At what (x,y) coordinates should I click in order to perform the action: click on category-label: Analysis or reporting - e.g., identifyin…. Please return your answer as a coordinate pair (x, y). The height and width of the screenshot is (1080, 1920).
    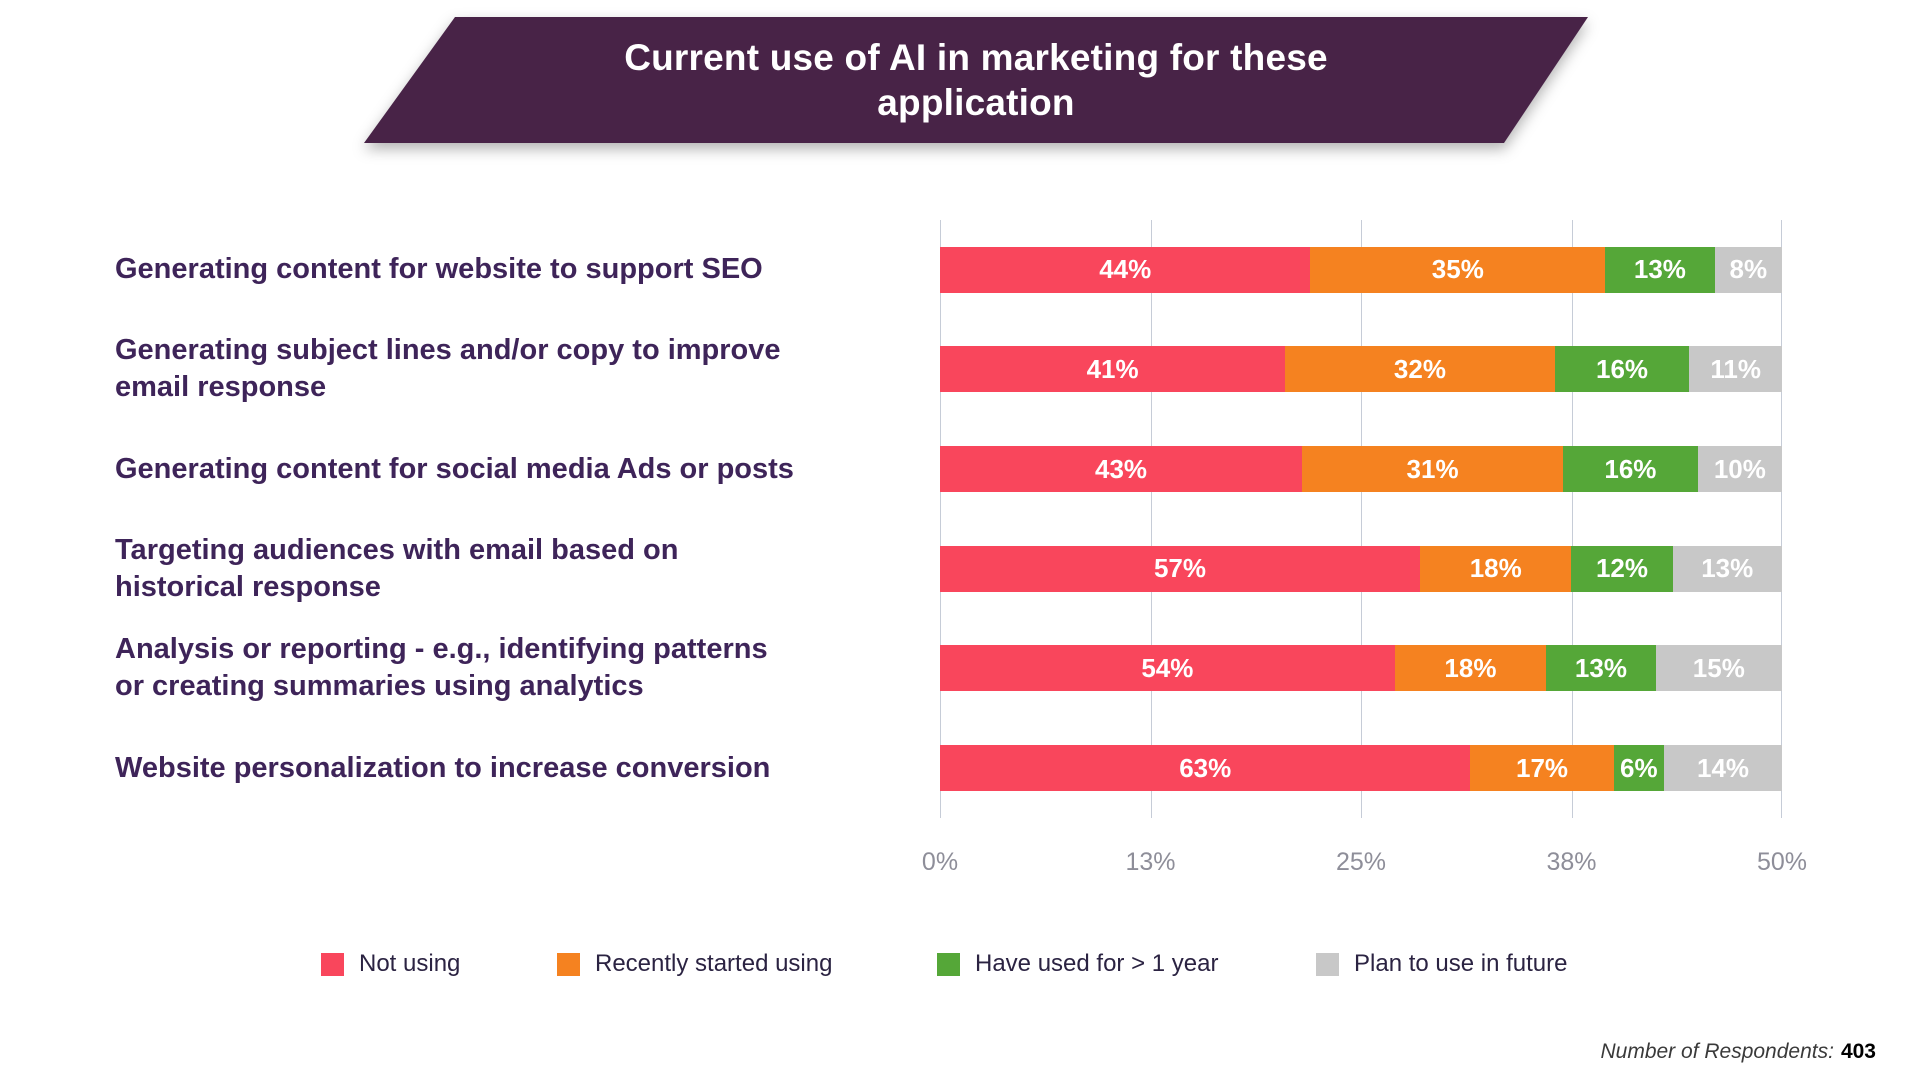
    Looking at the image, I should click on (441, 668).